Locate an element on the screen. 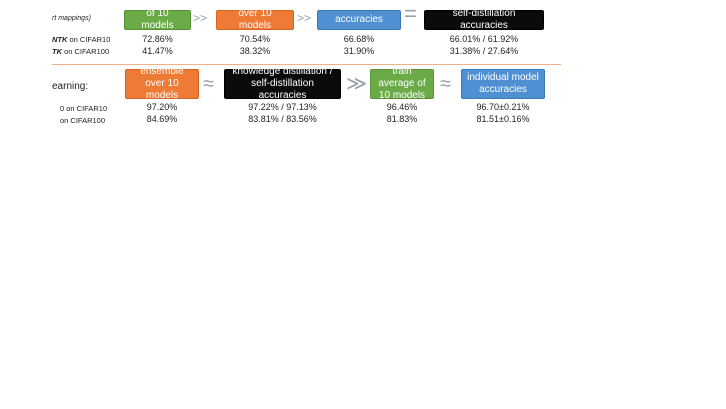 This screenshot has width=726, height=409. top-row-2-col-2: 38.32% is located at coordinates (255, 51).